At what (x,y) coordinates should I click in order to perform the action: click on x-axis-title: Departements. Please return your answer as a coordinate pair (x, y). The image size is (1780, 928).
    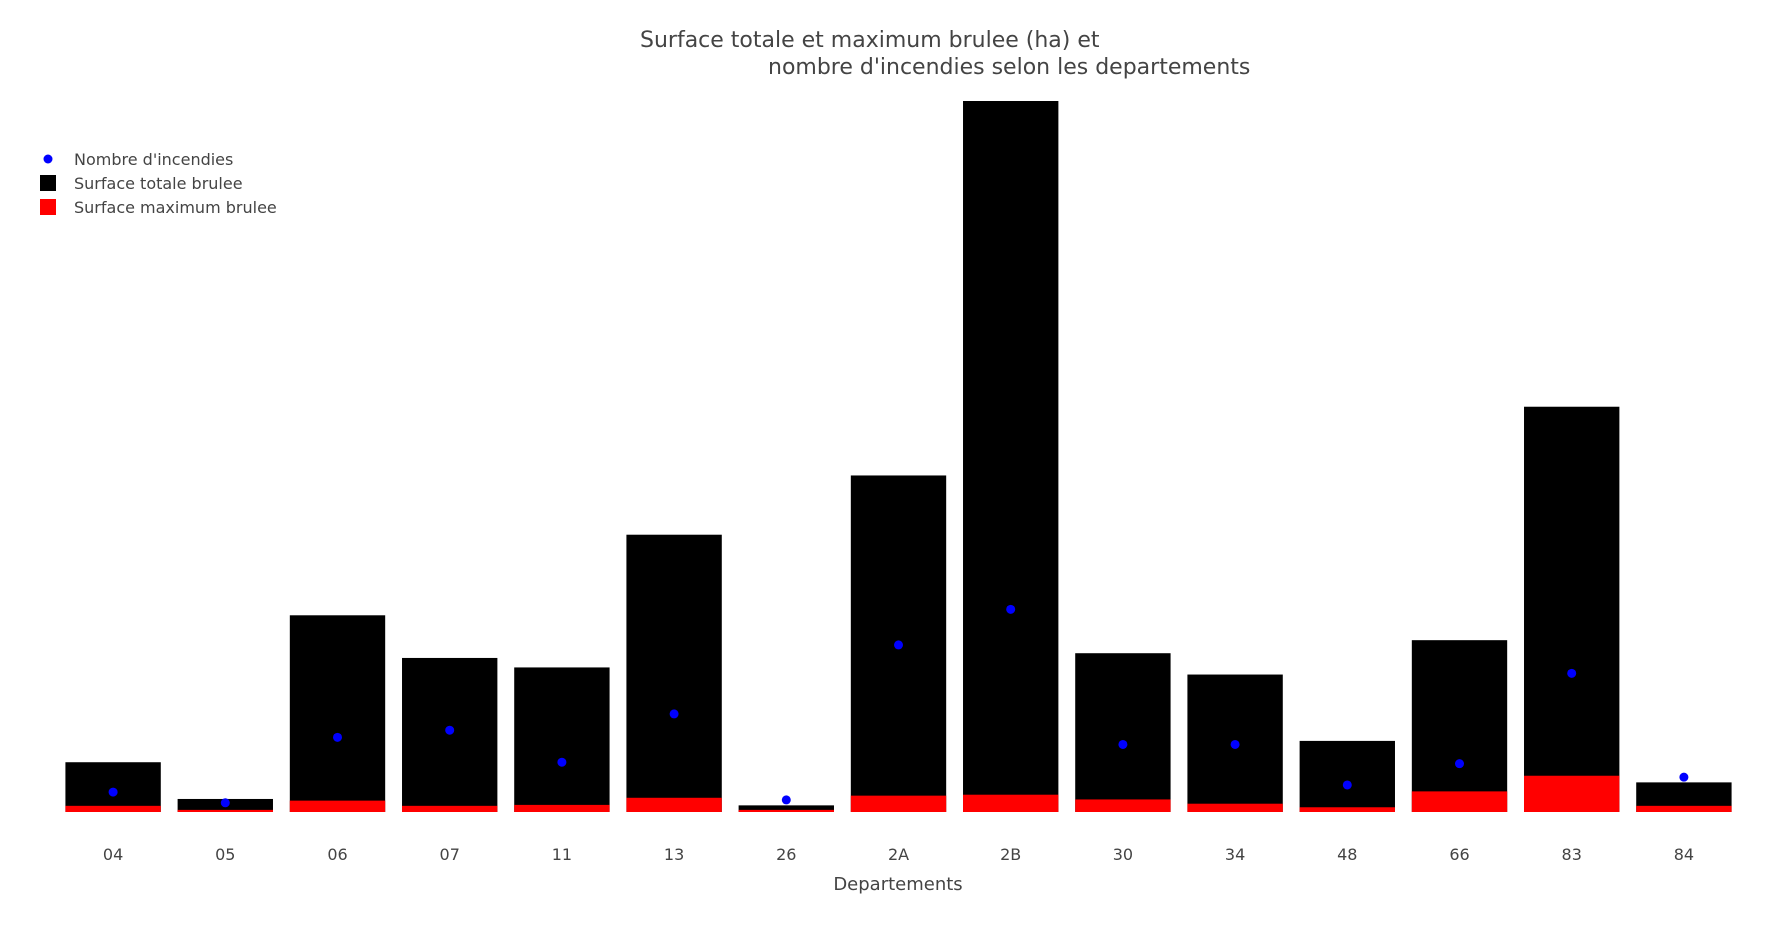
    Looking at the image, I should click on (897, 884).